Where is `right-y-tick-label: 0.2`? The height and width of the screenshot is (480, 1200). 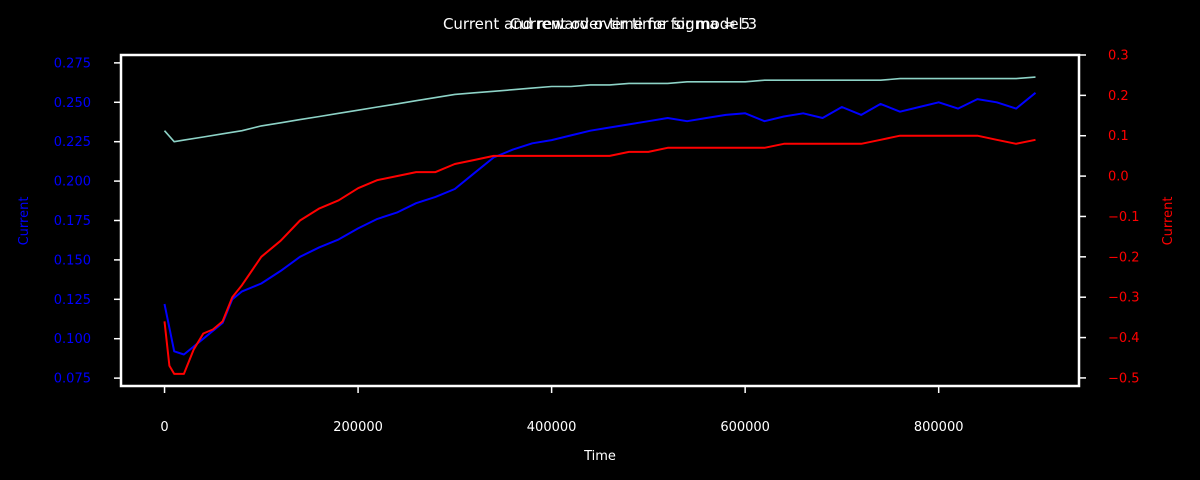 right-y-tick-label: 0.2 is located at coordinates (1118, 96).